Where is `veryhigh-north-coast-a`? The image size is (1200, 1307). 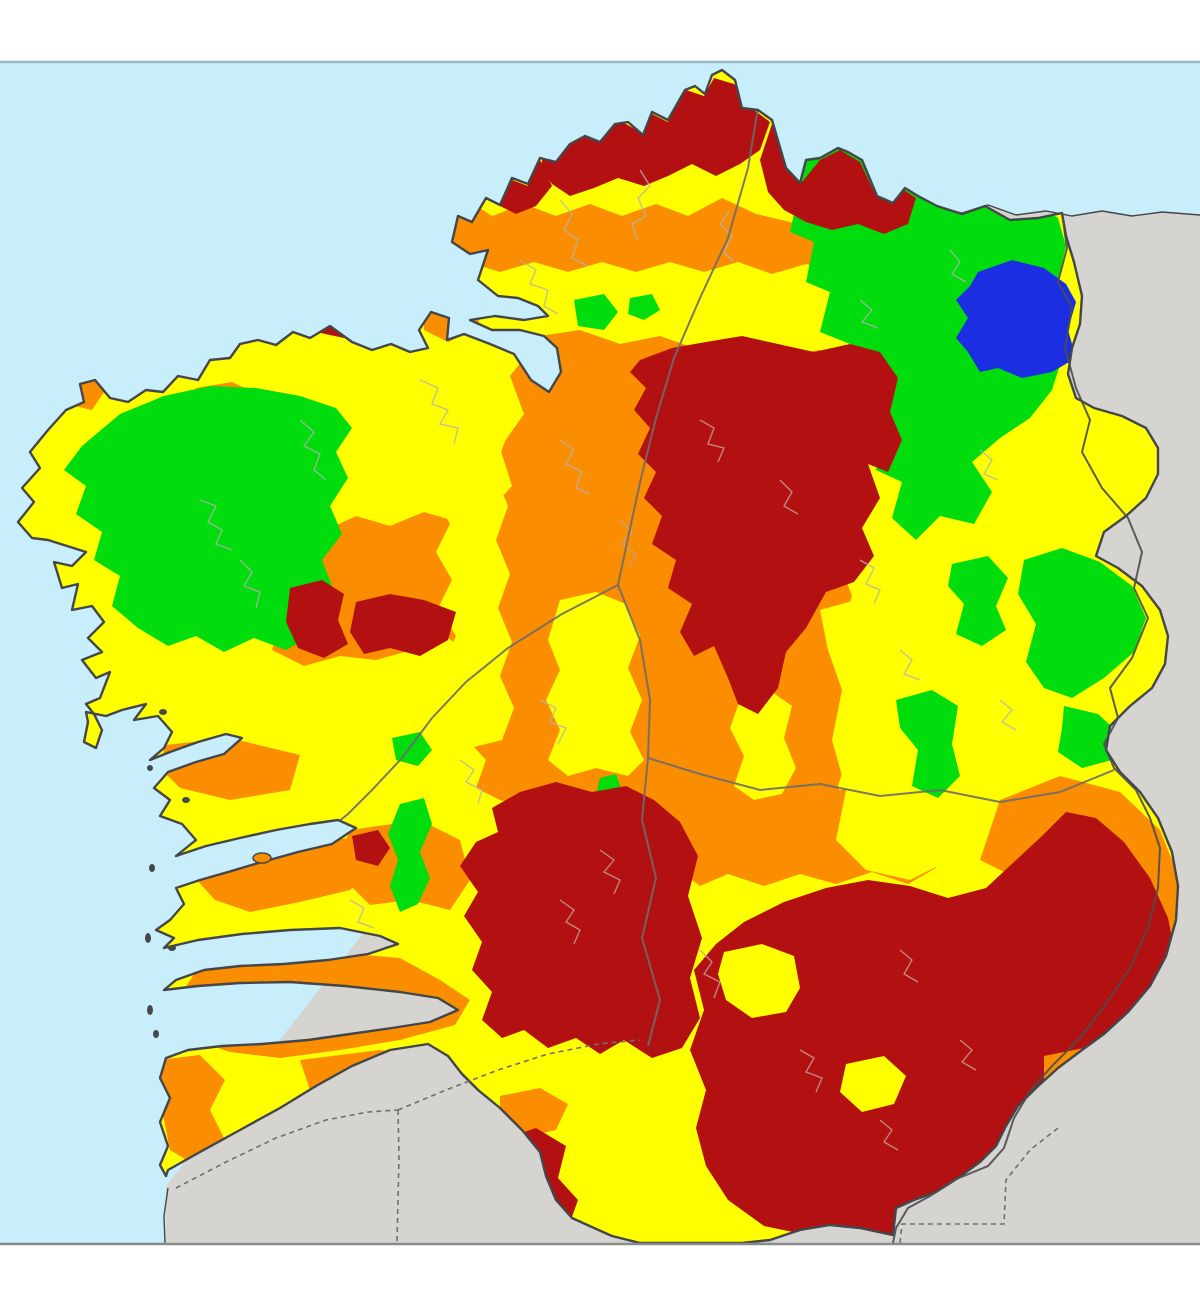
veryhigh-north-coast-a is located at coordinates (655, 137).